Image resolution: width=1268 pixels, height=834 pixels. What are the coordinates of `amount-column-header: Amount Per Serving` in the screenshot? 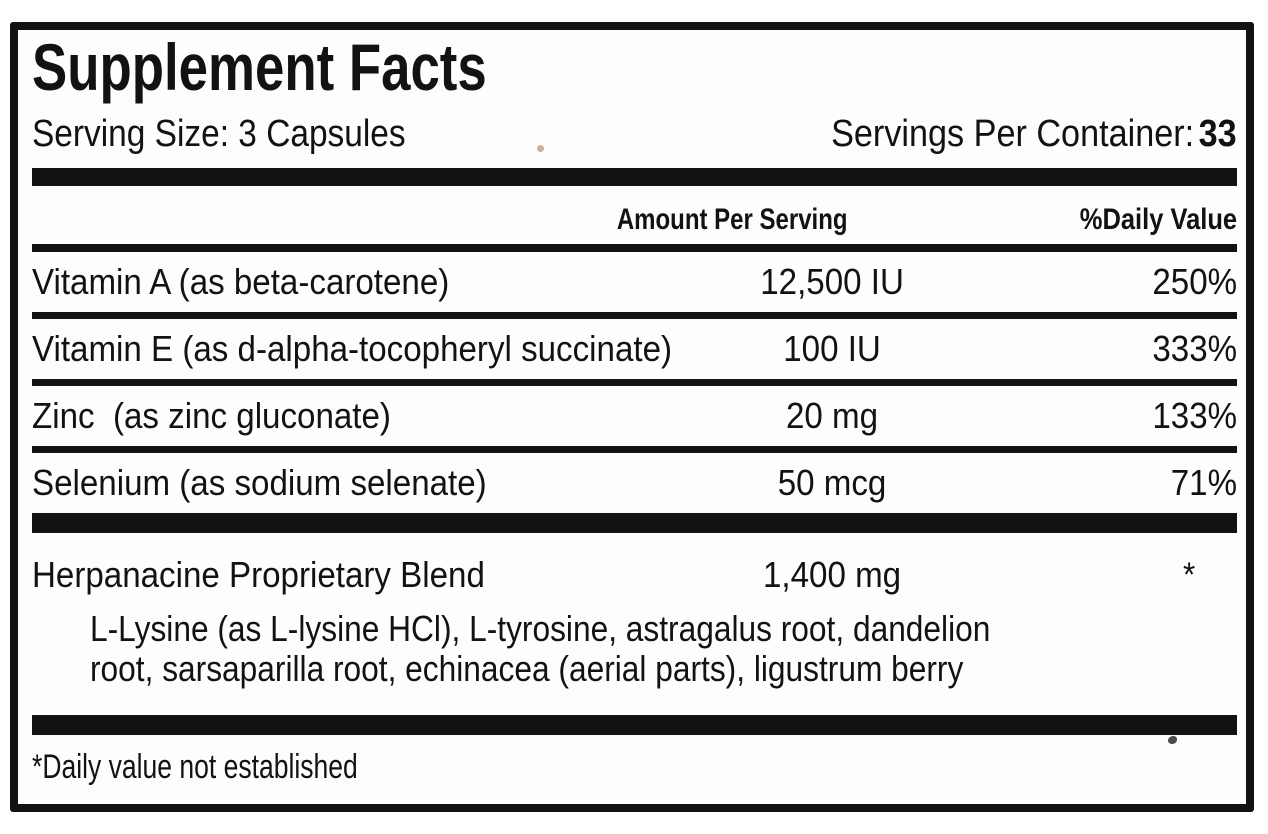 It's located at (732, 219).